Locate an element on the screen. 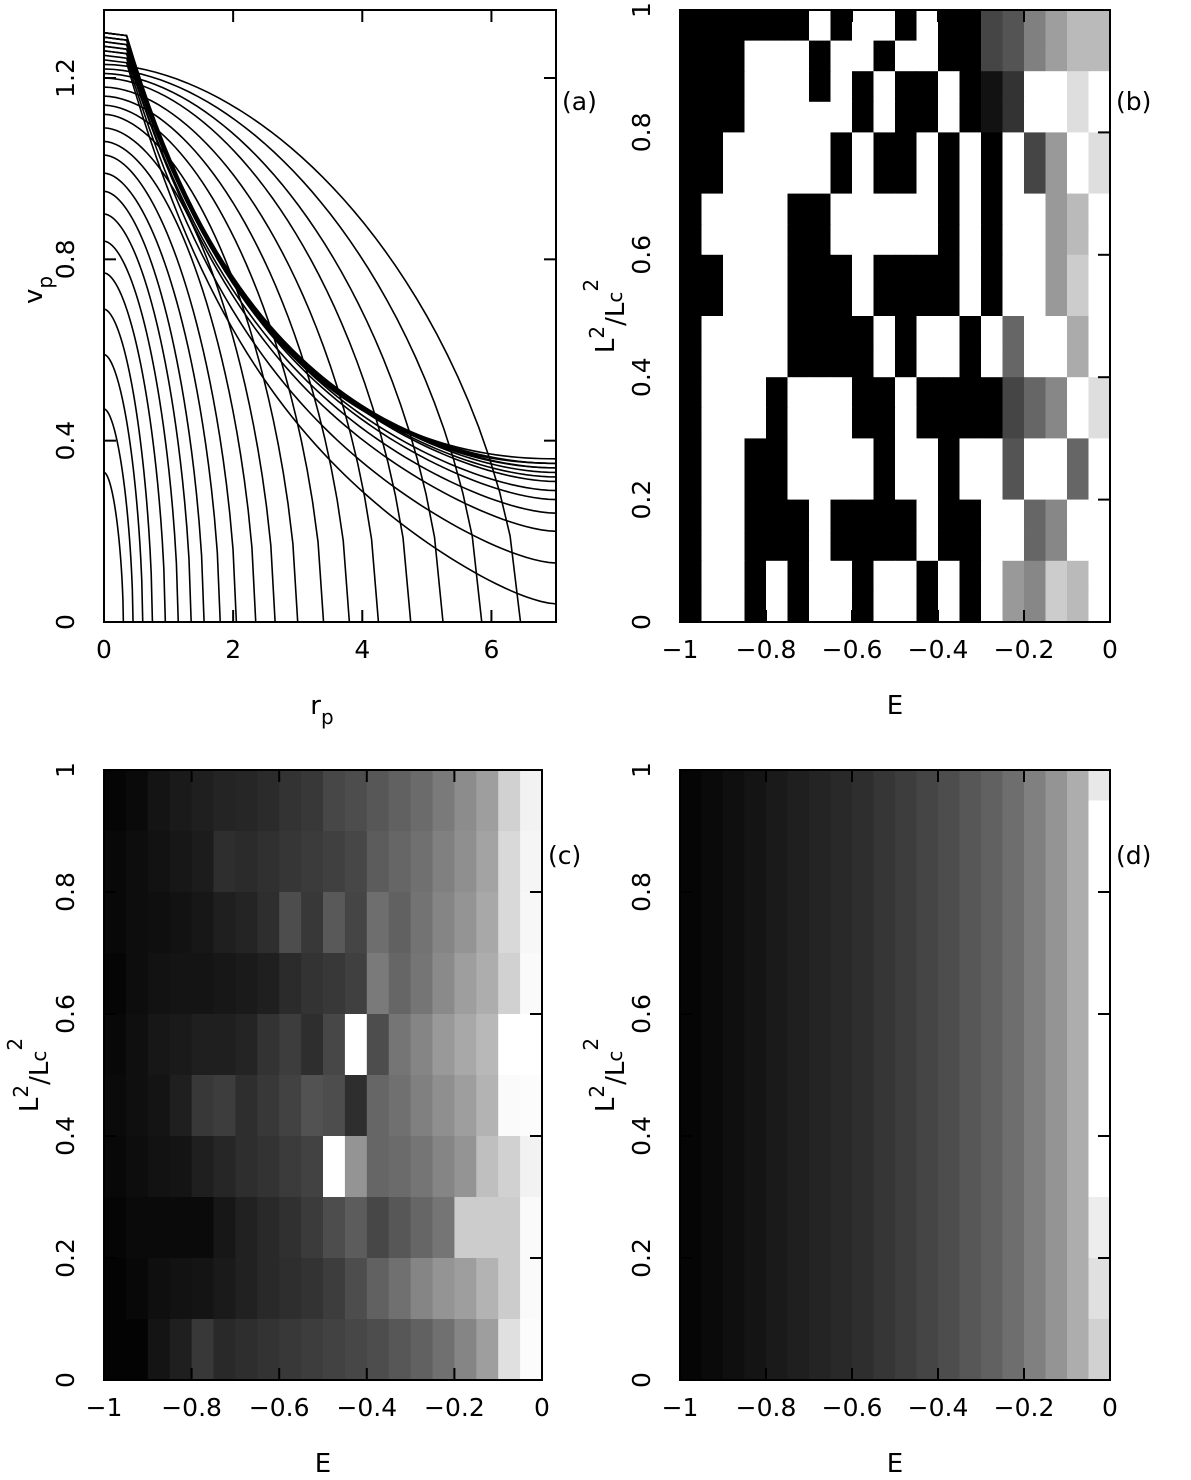  y-tick-label: 0.8 is located at coordinates (65, 259).